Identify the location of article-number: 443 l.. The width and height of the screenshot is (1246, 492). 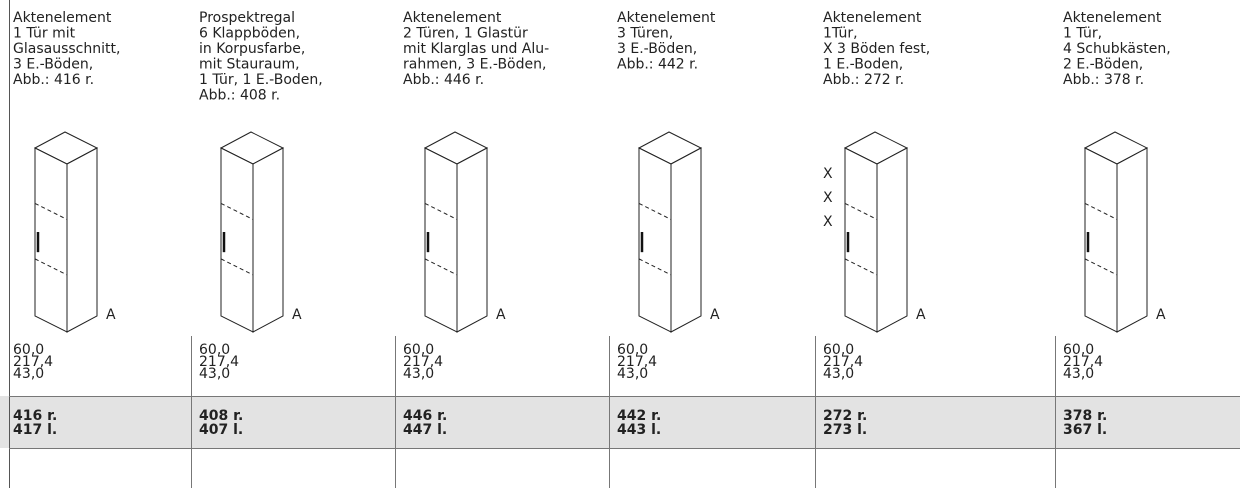
(639, 430).